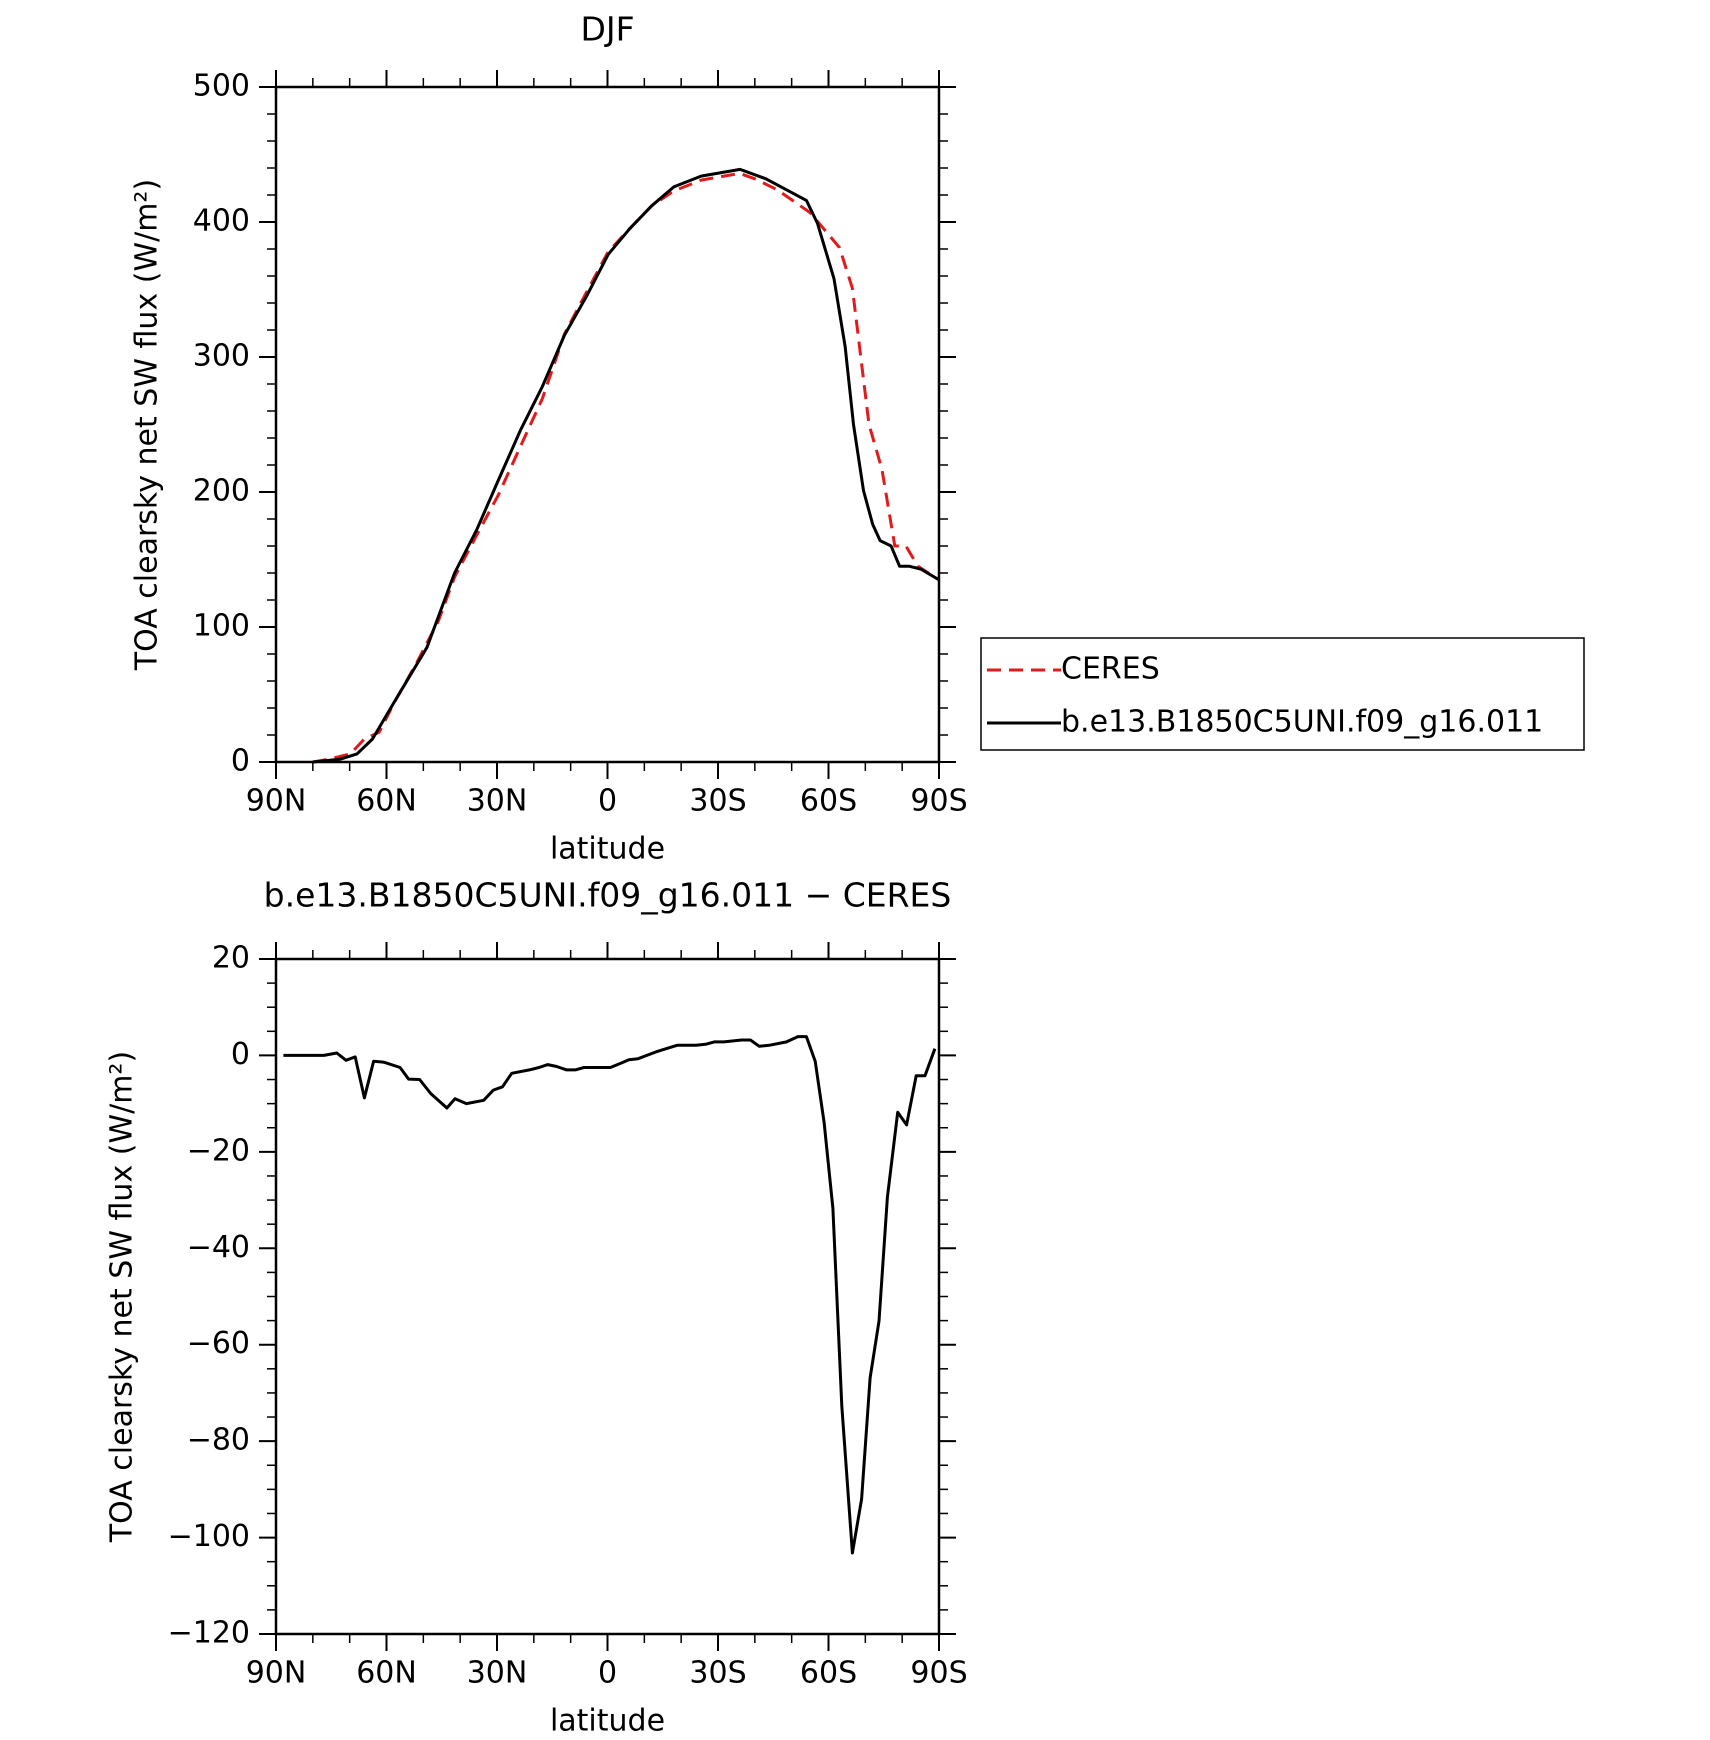 This screenshot has height=1740, width=1710. I want to click on y-tick-label: −60, so click(218, 1343).